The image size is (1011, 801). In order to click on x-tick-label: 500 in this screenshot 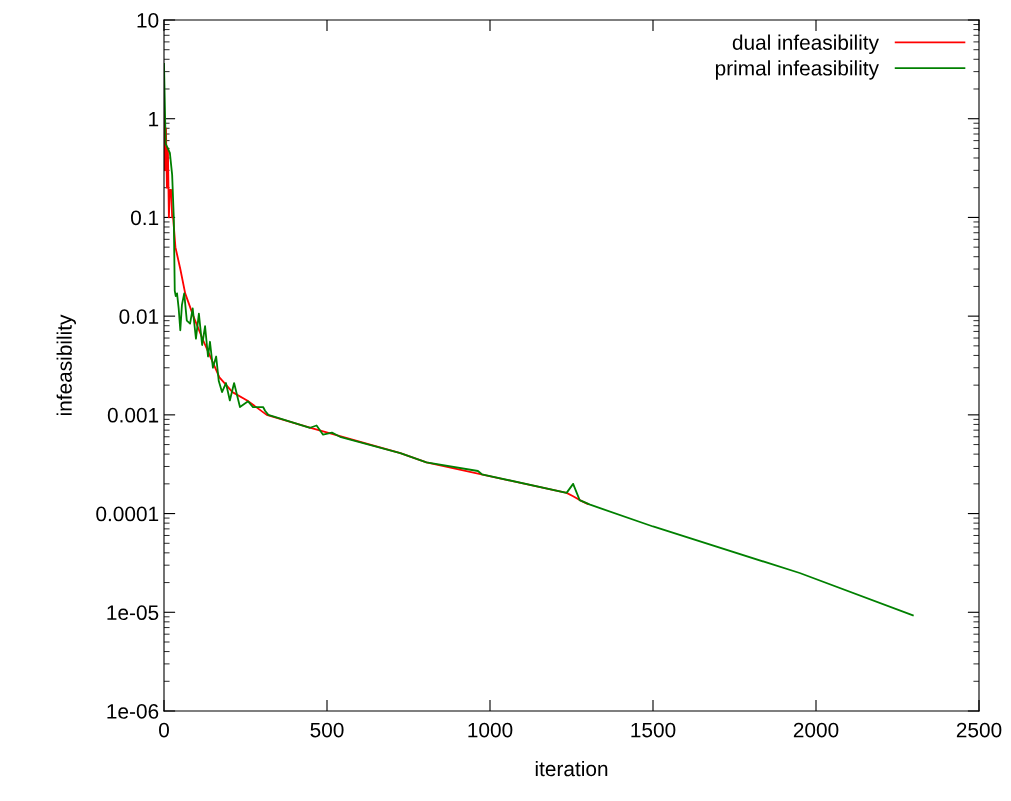, I will do `click(327, 730)`.